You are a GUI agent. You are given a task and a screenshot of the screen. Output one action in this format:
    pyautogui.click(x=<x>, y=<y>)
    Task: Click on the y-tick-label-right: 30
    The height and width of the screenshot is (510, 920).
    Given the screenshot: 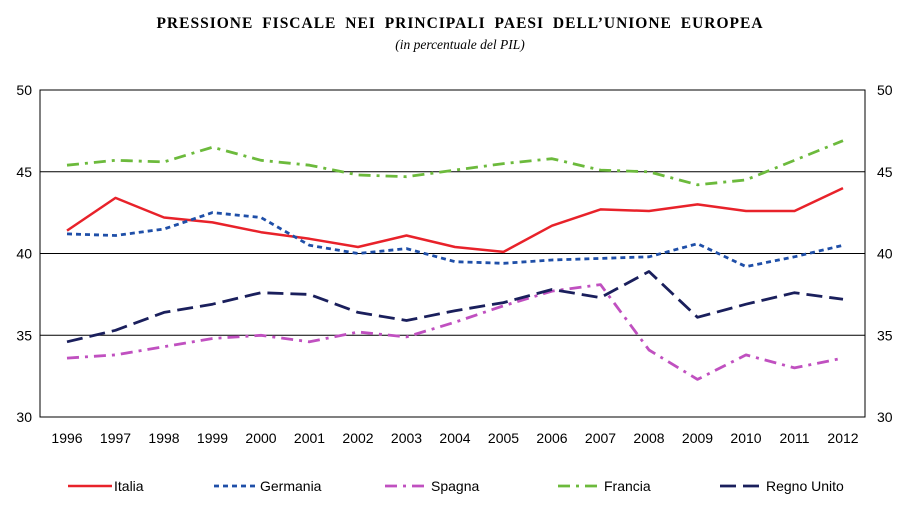 What is the action you would take?
    pyautogui.click(x=885, y=417)
    